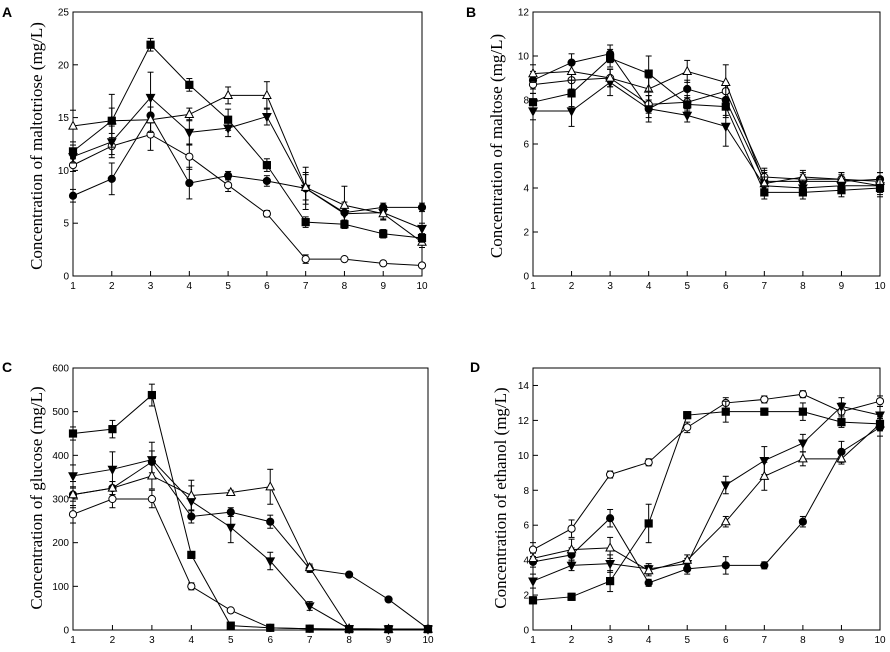  I want to click on y-tick-label: 15, so click(64, 118).